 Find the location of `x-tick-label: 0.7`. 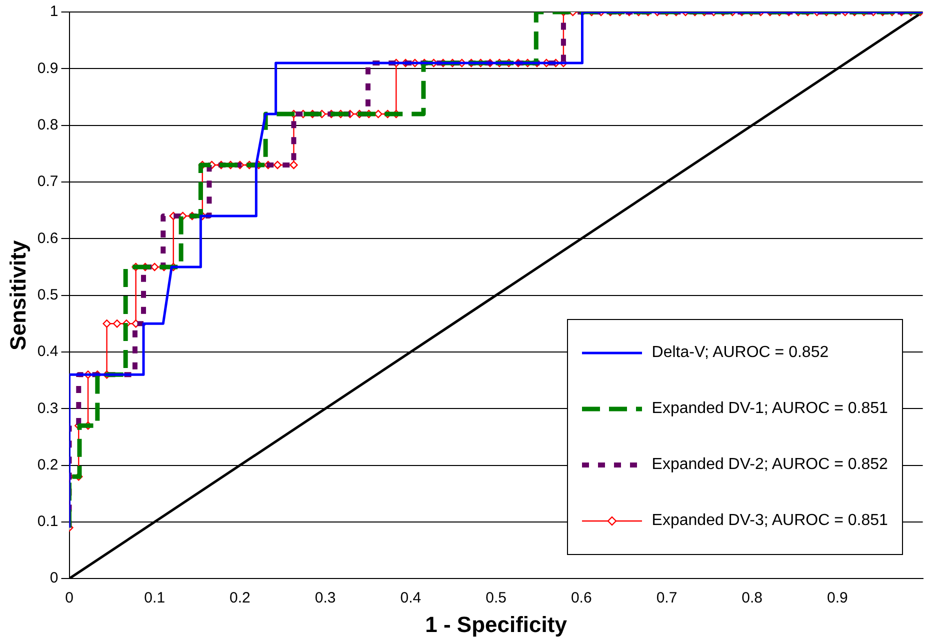

x-tick-label: 0.7 is located at coordinates (667, 598).